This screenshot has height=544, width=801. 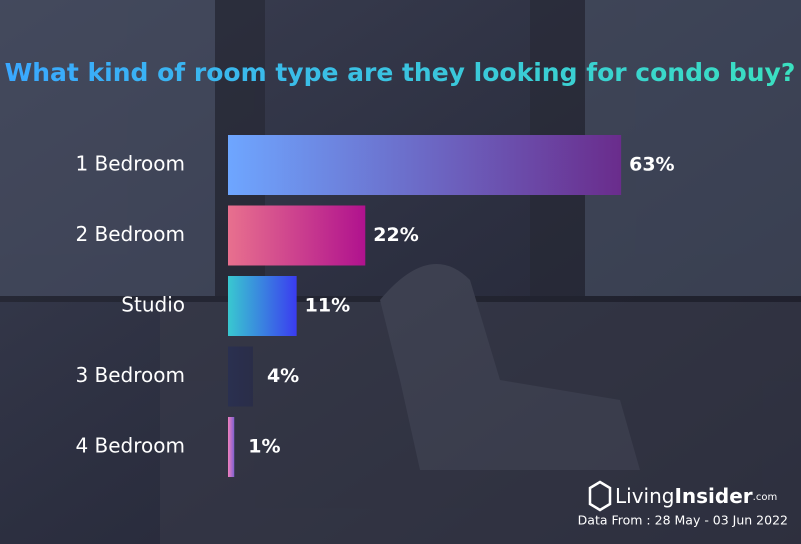 What do you see at coordinates (696, 496) in the screenshot?
I see `brand-name: LivingInsider.com` at bounding box center [696, 496].